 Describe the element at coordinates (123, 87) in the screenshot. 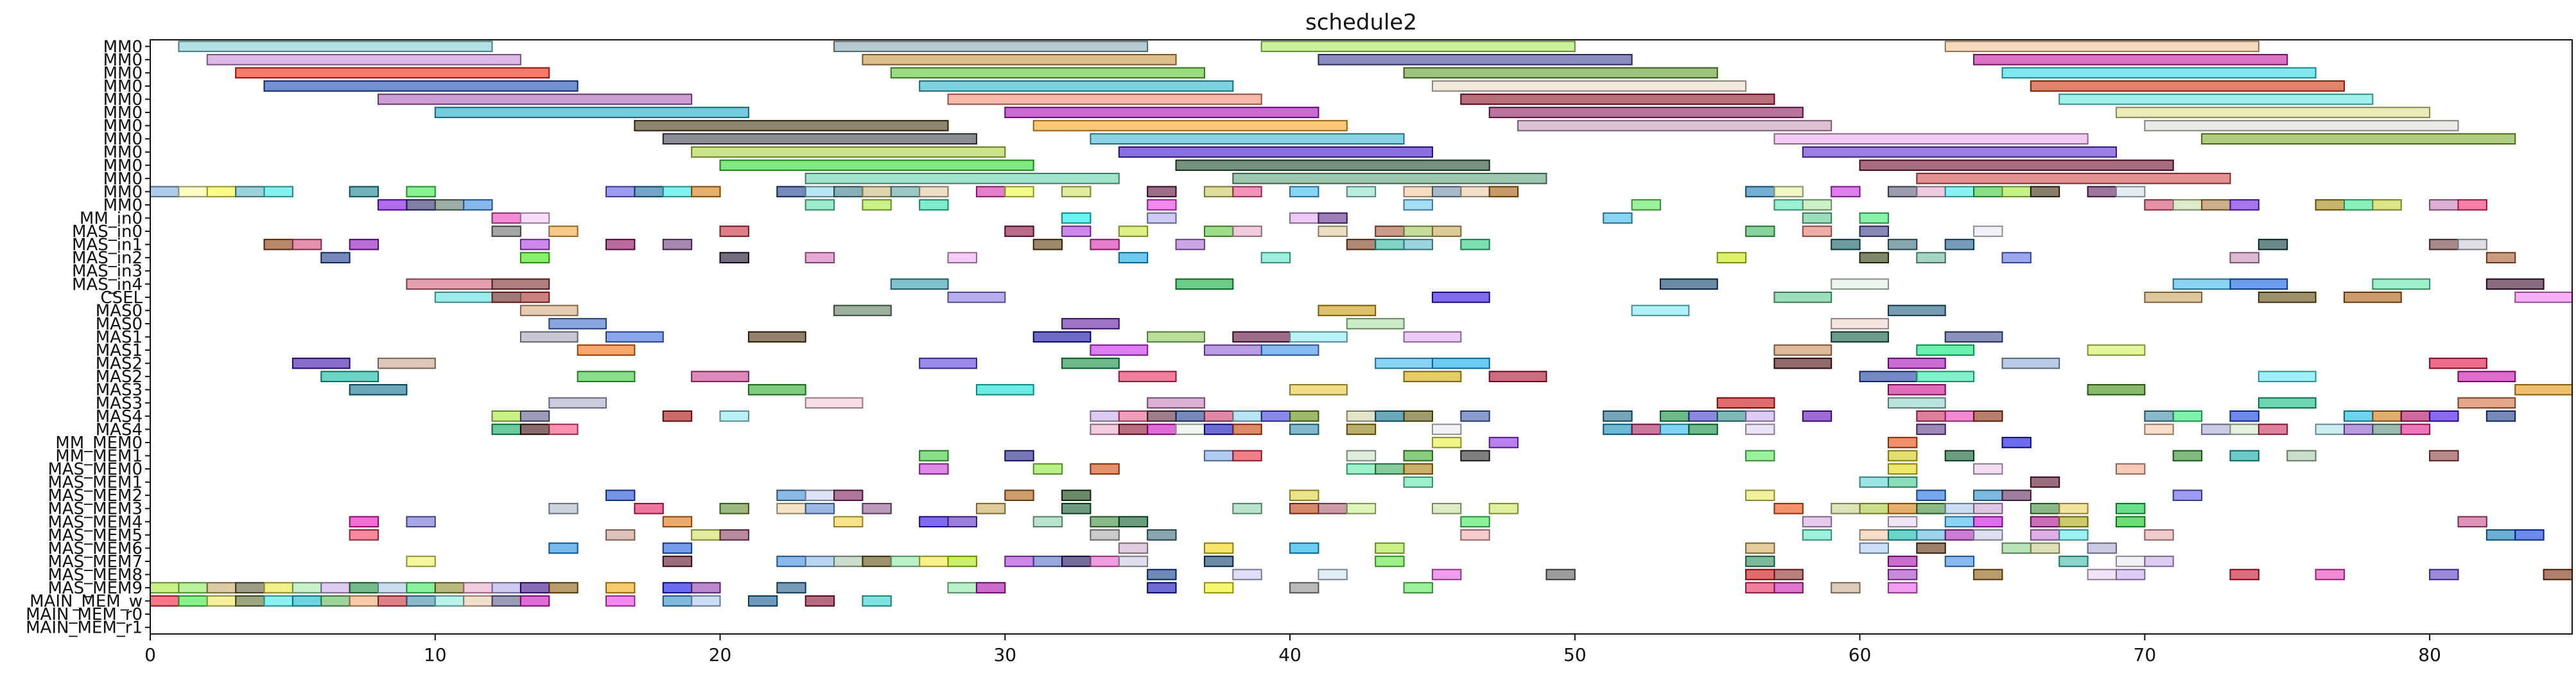

I see `y-tick-label: MM0` at that location.